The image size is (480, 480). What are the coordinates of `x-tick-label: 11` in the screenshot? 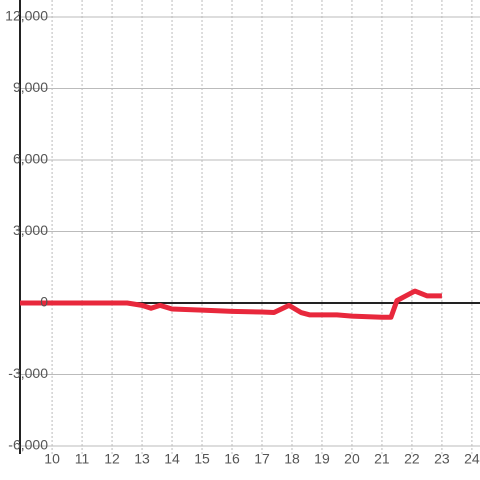 It's located at (82, 459).